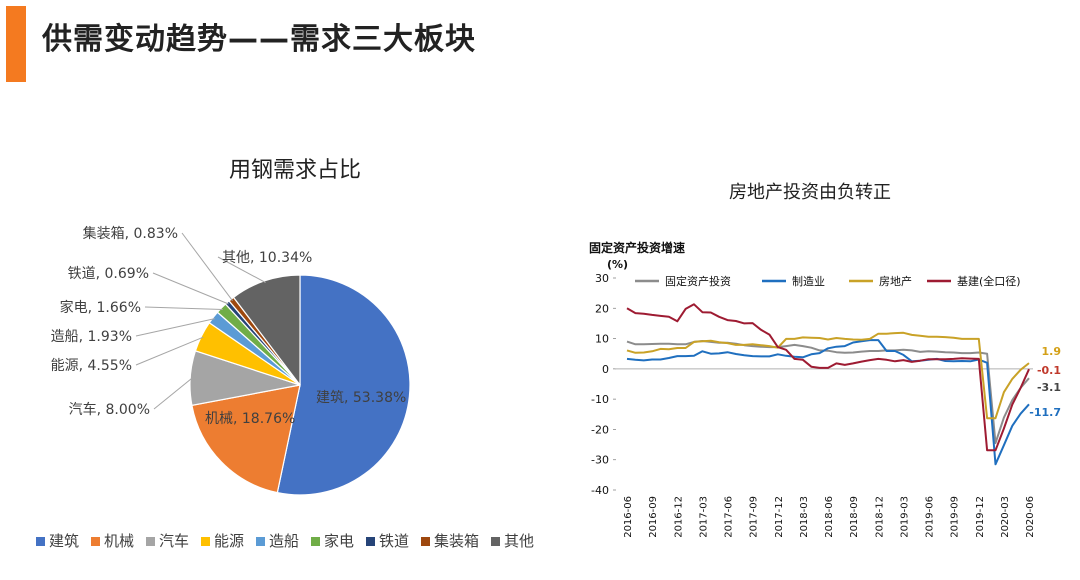 The image size is (1080, 580). Describe the element at coordinates (810, 192) in the screenshot. I see `line-chart-title: 房地产投资由负转正` at that location.